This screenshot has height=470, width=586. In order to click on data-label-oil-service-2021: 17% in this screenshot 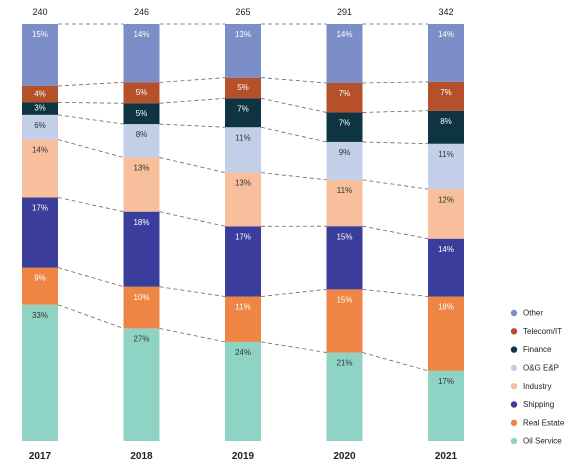, I will do `click(446, 381)`.